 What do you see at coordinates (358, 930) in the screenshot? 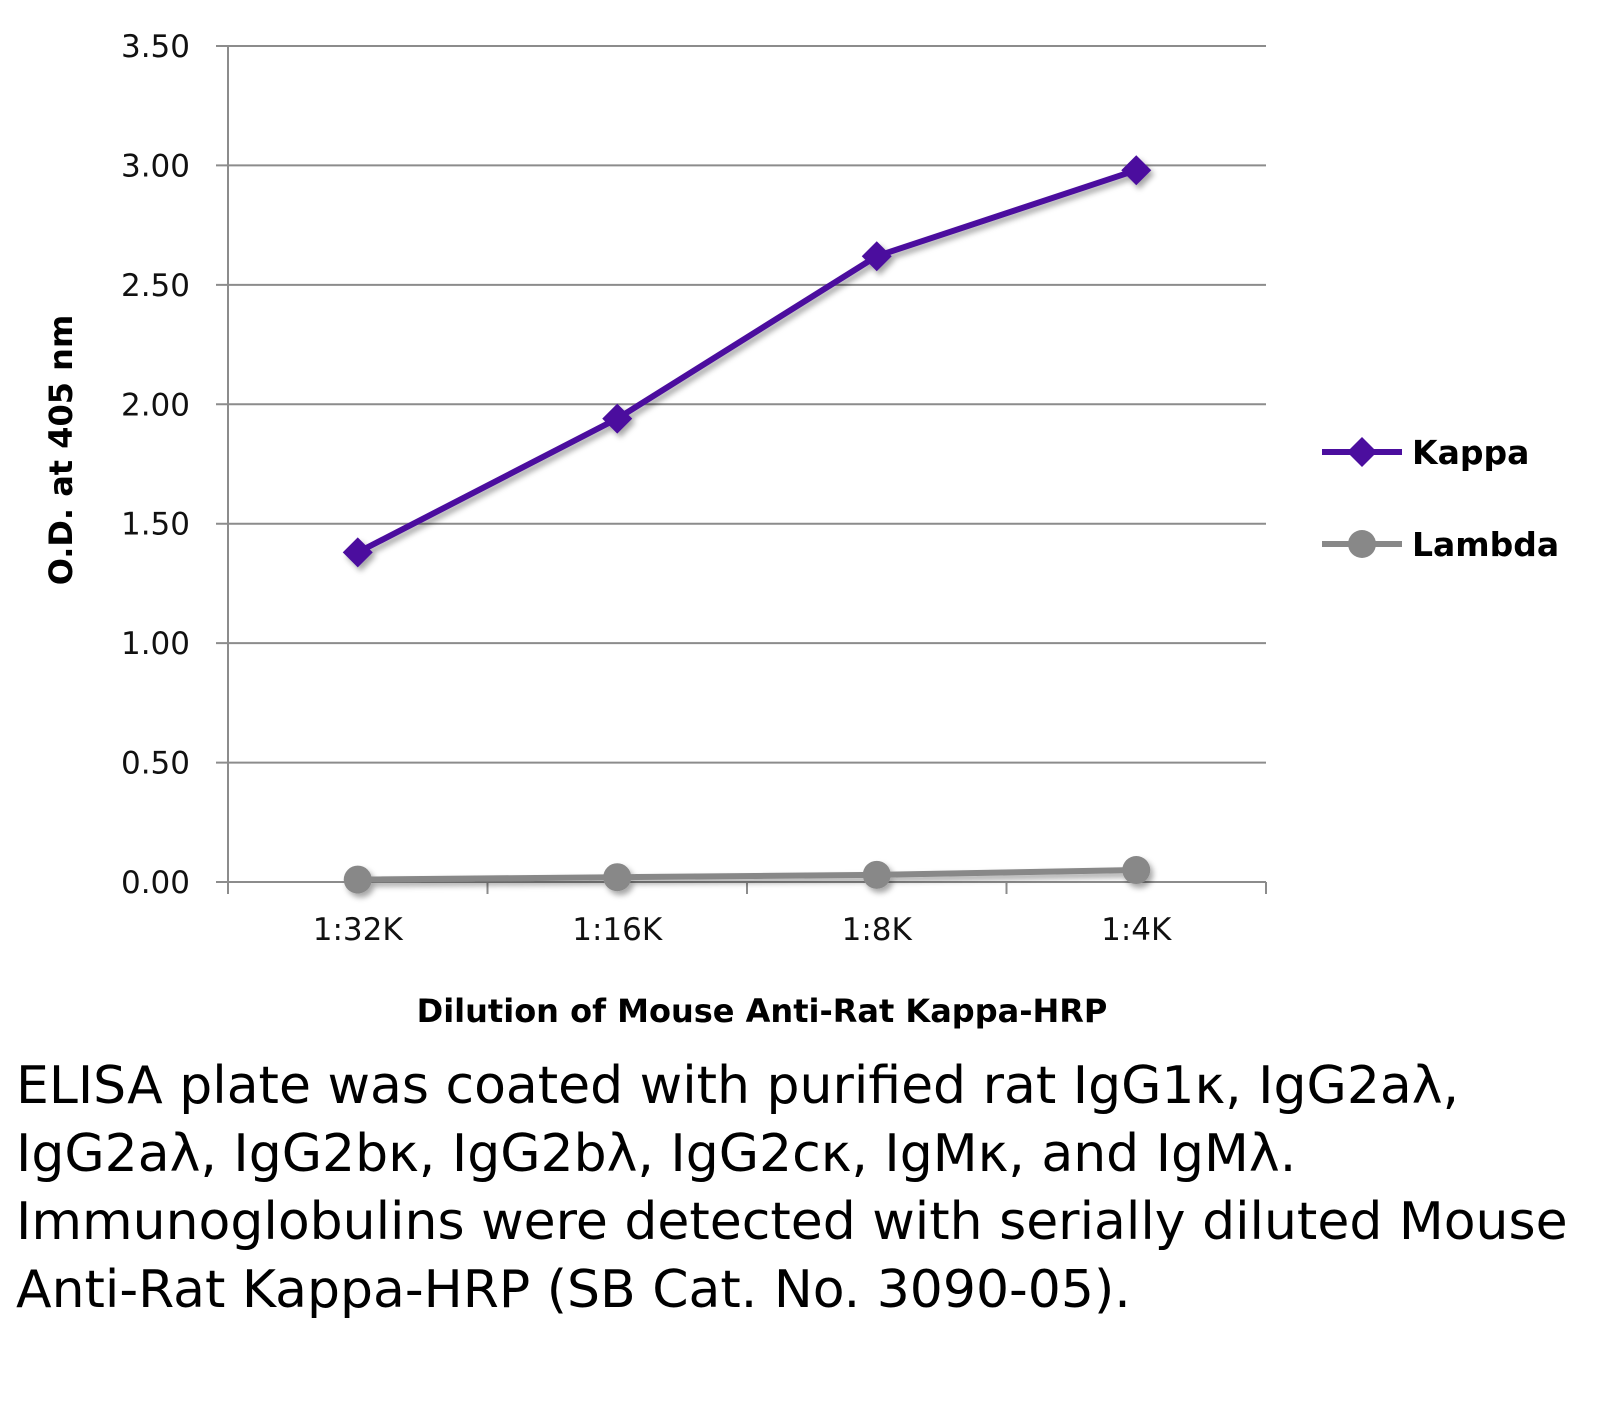
I see `x-tick-label: 1:32K` at bounding box center [358, 930].